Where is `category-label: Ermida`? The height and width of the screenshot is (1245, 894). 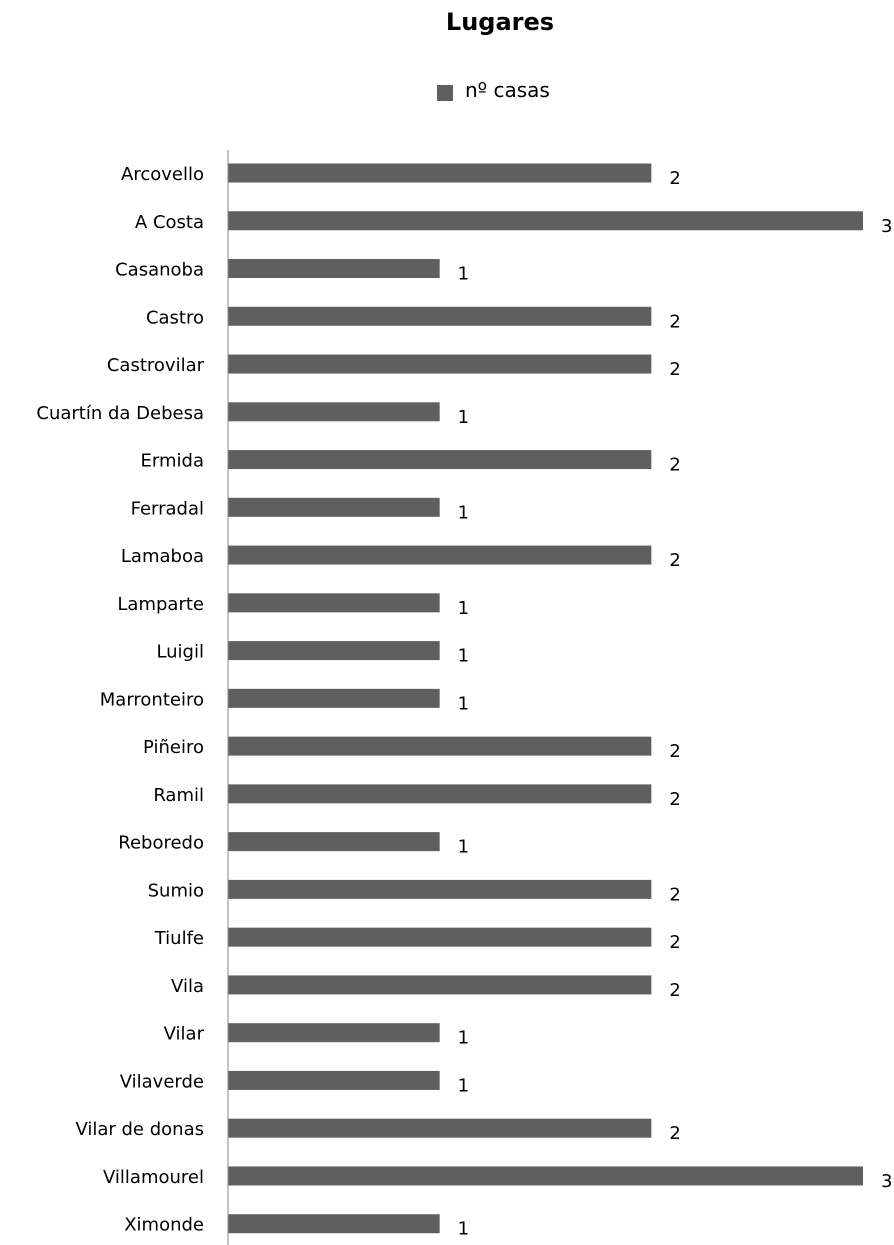
category-label: Ermida is located at coordinates (172, 461).